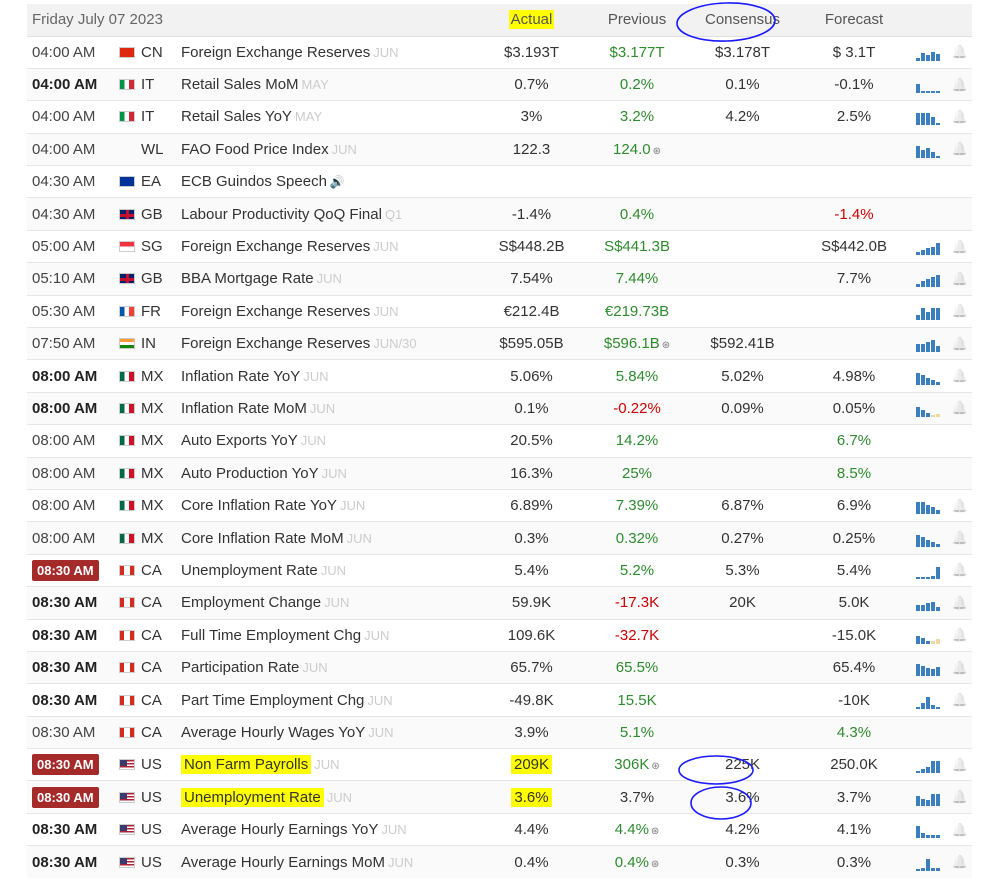 This screenshot has height=881, width=992. What do you see at coordinates (743, 20) in the screenshot?
I see `consensus-heading: Consensus` at bounding box center [743, 20].